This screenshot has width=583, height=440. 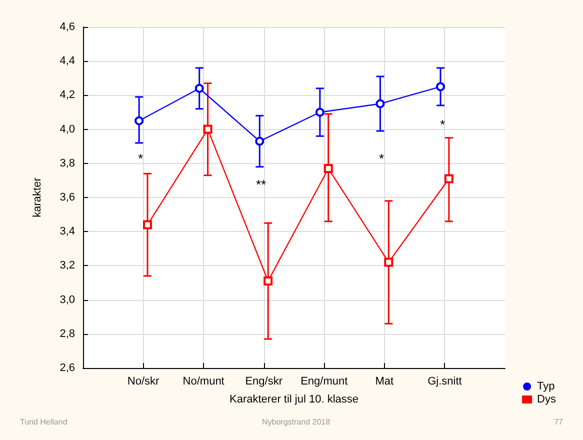 I want to click on y-tick-label: 3,6, so click(x=67, y=198).